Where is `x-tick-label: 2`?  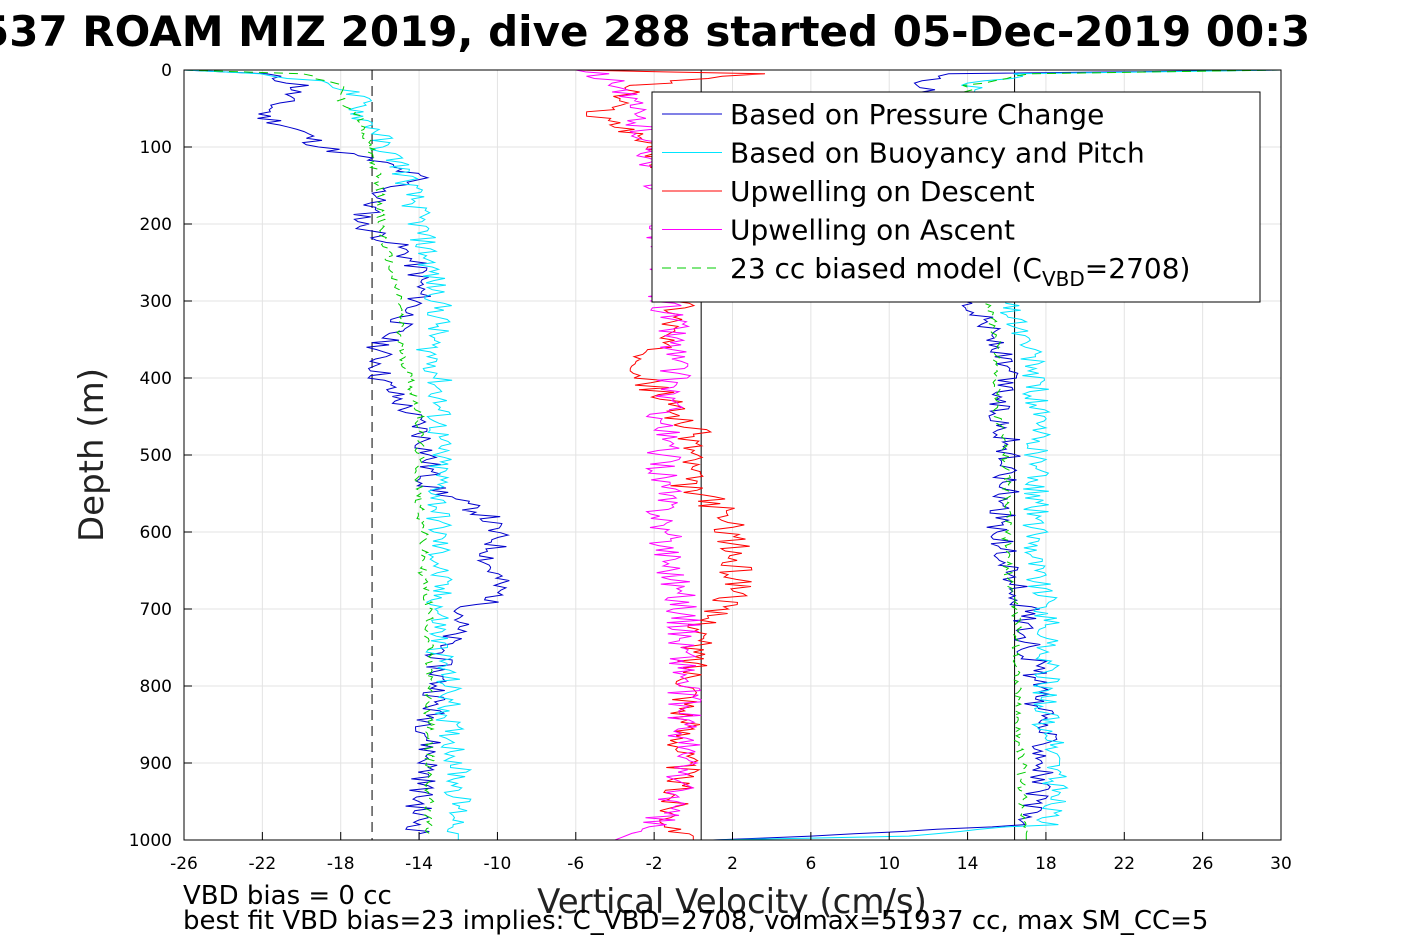 x-tick-label: 2 is located at coordinates (732, 864).